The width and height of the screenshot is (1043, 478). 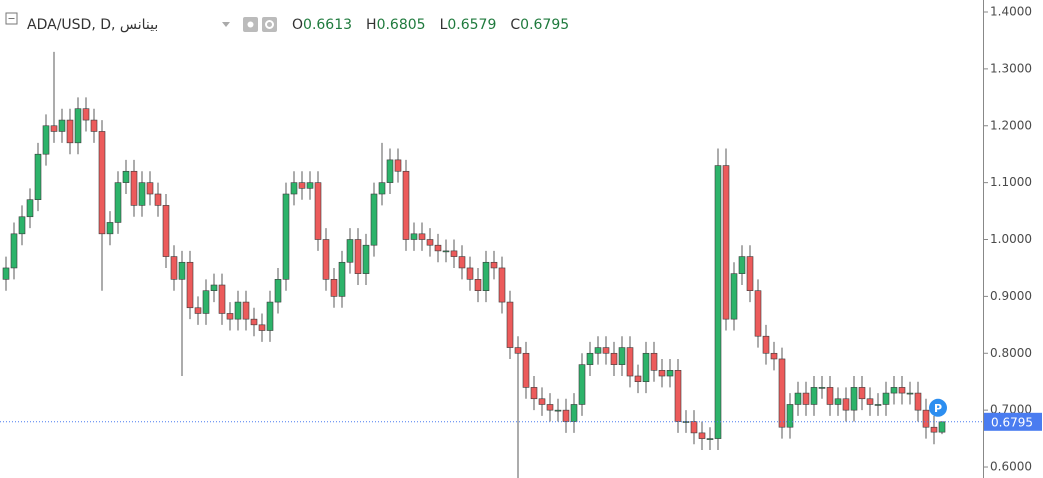 What do you see at coordinates (471, 25) in the screenshot?
I see `ohlc-value: 0.6579` at bounding box center [471, 25].